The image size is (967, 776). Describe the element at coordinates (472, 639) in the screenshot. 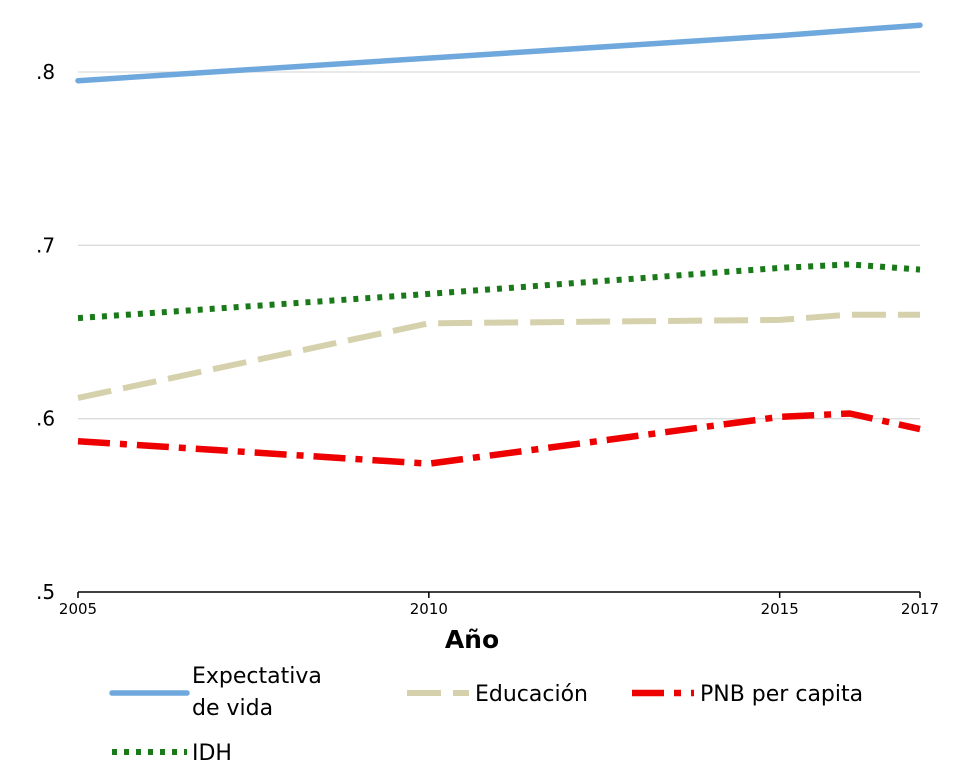

I see `x-axis-title: Año` at that location.